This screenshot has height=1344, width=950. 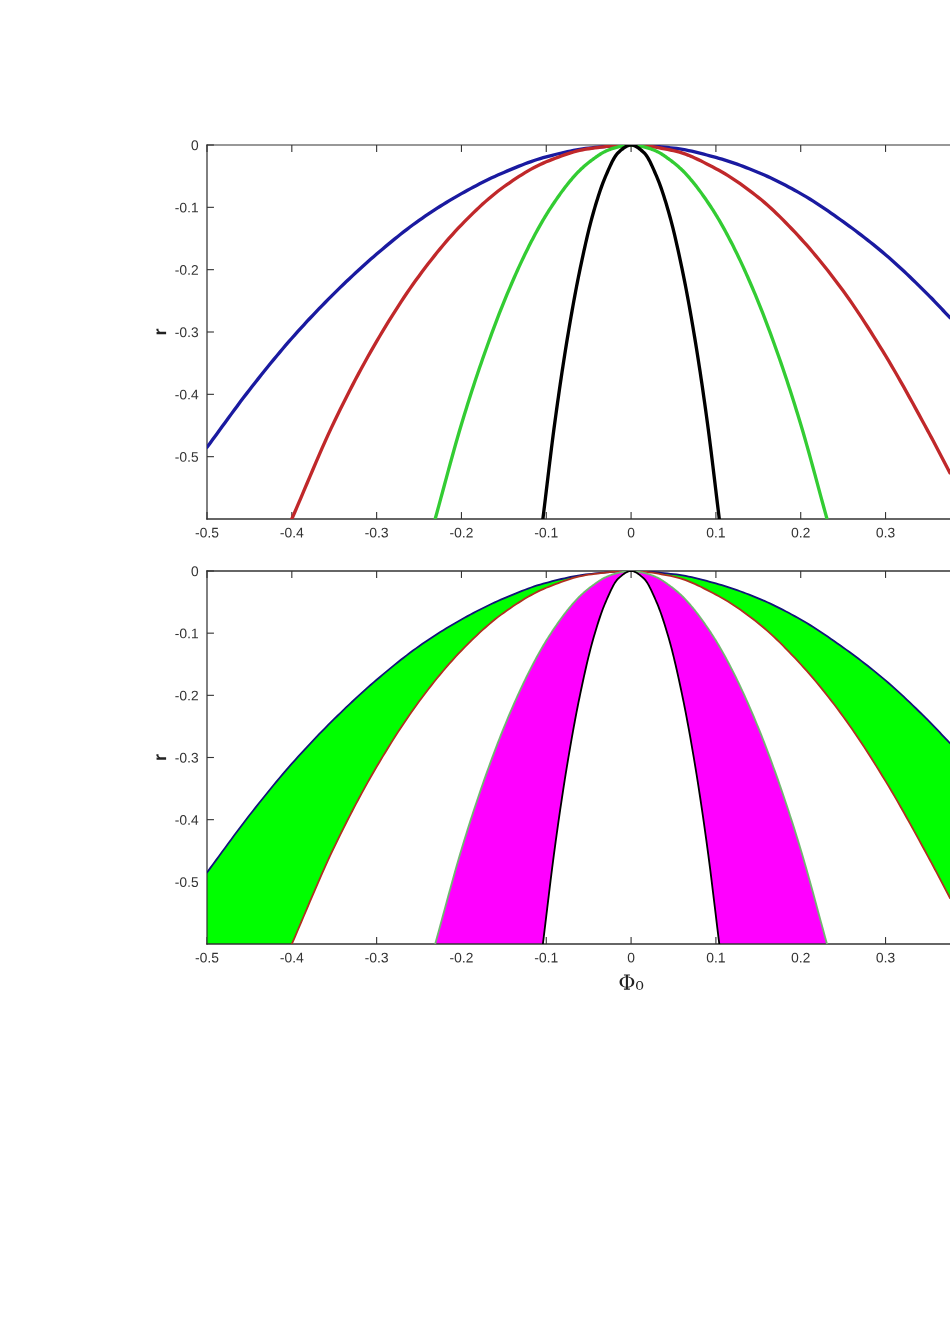 What do you see at coordinates (631, 982) in the screenshot?
I see `x-axis-title: Φ₀` at bounding box center [631, 982].